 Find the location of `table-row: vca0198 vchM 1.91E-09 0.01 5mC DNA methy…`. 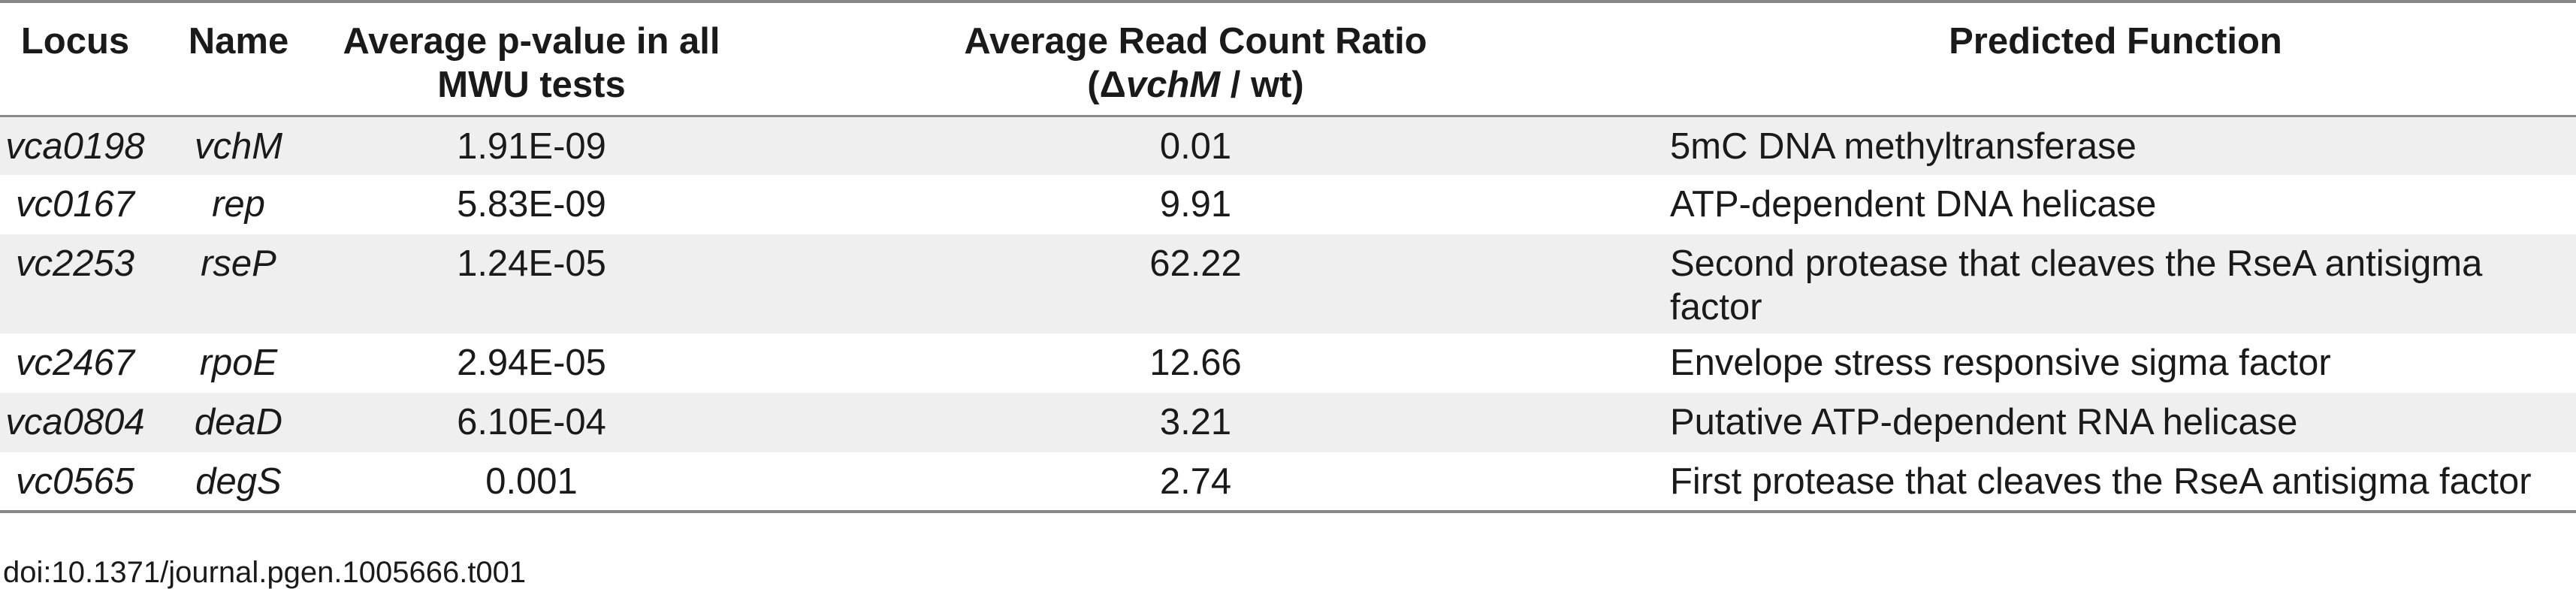

table-row: vca0198 vchM 1.91E-09 0.01 5mC DNA methy… is located at coordinates (1288, 144).